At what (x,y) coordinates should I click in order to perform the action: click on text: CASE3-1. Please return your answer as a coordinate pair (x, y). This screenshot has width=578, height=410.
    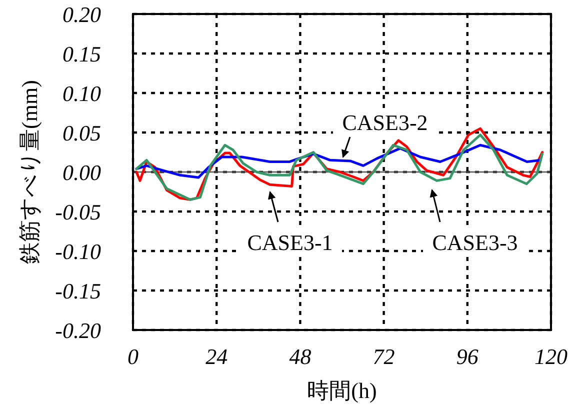
    Looking at the image, I should click on (290, 242).